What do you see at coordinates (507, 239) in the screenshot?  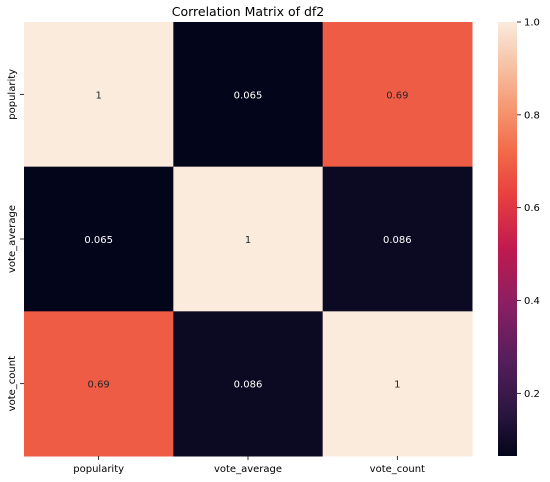 I see `colorbar` at bounding box center [507, 239].